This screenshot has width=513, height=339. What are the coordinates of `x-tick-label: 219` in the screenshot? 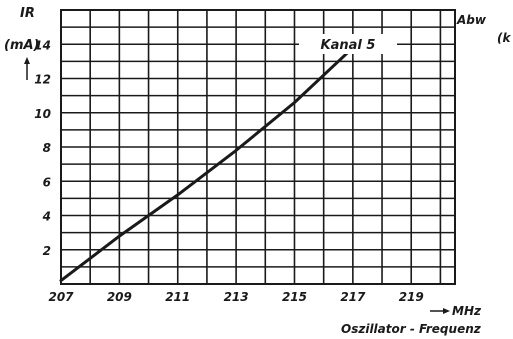 It's located at (411, 297).